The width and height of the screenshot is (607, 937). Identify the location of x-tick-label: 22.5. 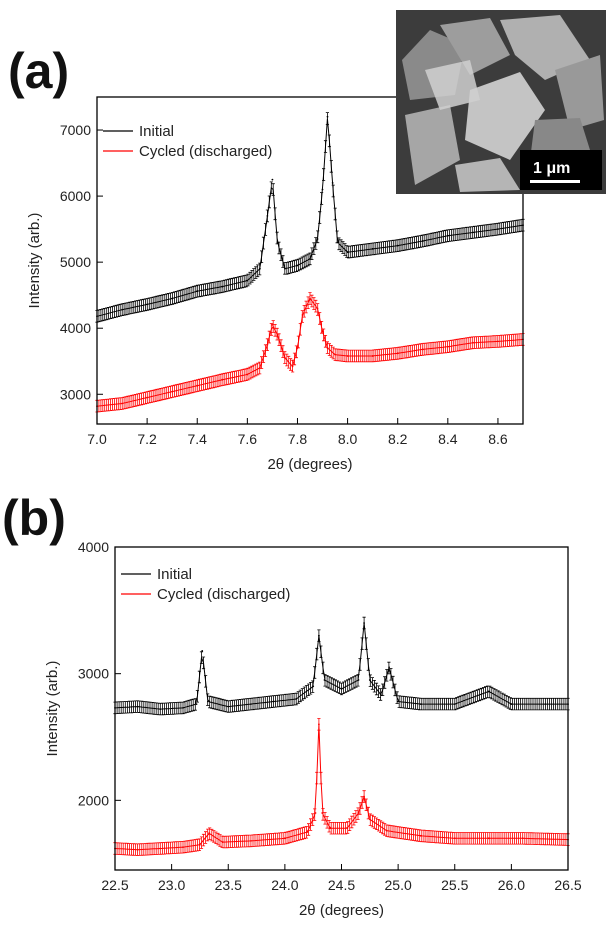
(114, 885).